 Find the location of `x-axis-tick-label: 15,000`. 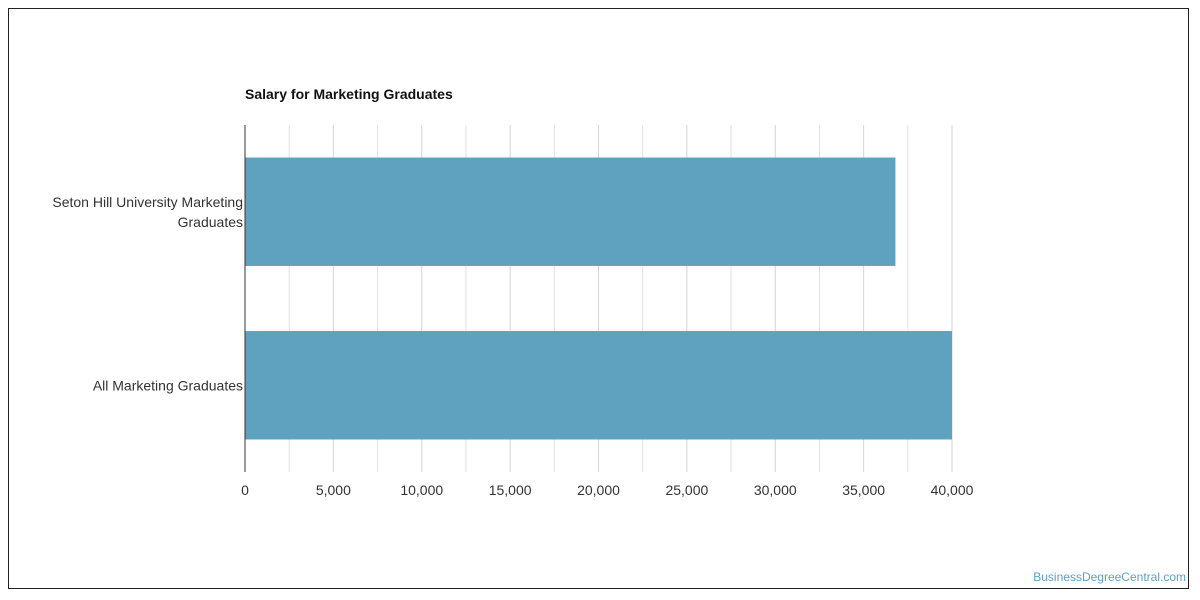

x-axis-tick-label: 15,000 is located at coordinates (510, 490).